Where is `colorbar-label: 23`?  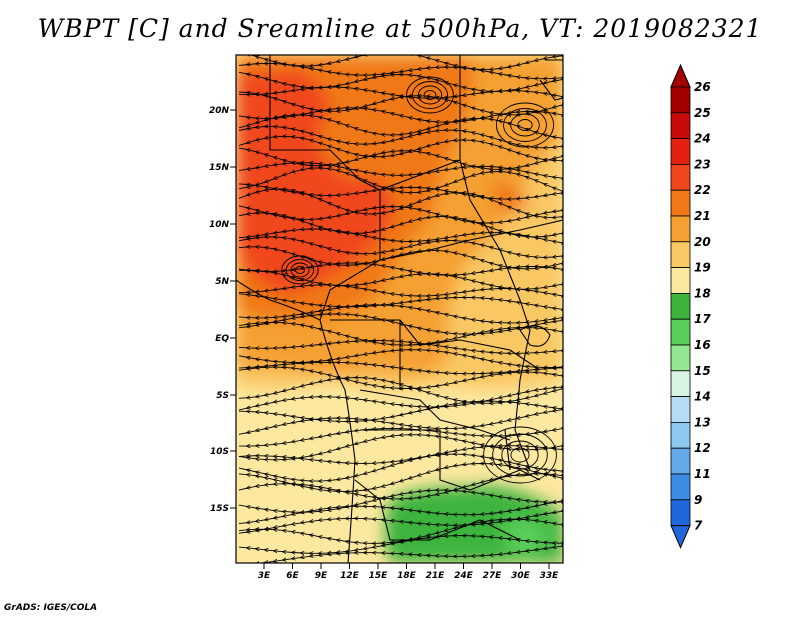
colorbar-label: 23 is located at coordinates (702, 164).